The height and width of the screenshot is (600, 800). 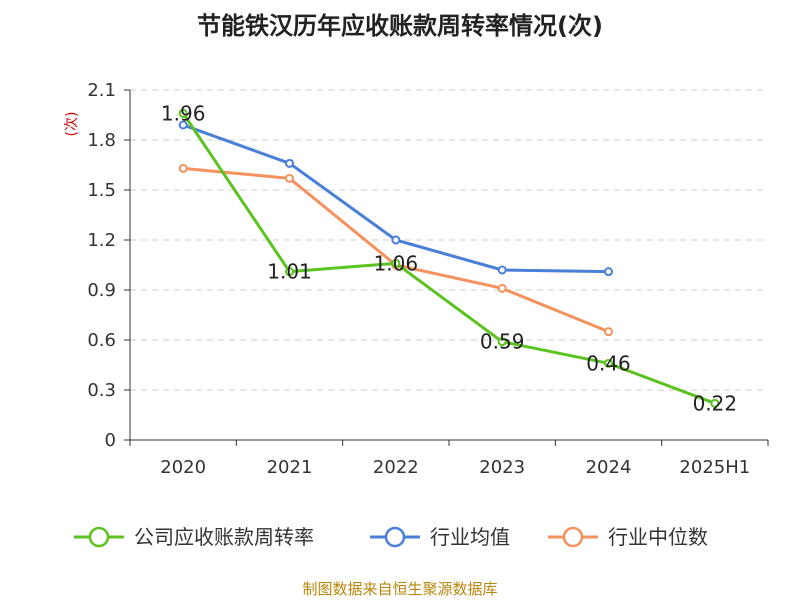 What do you see at coordinates (183, 467) in the screenshot?
I see `x-tick-label: 2020` at bounding box center [183, 467].